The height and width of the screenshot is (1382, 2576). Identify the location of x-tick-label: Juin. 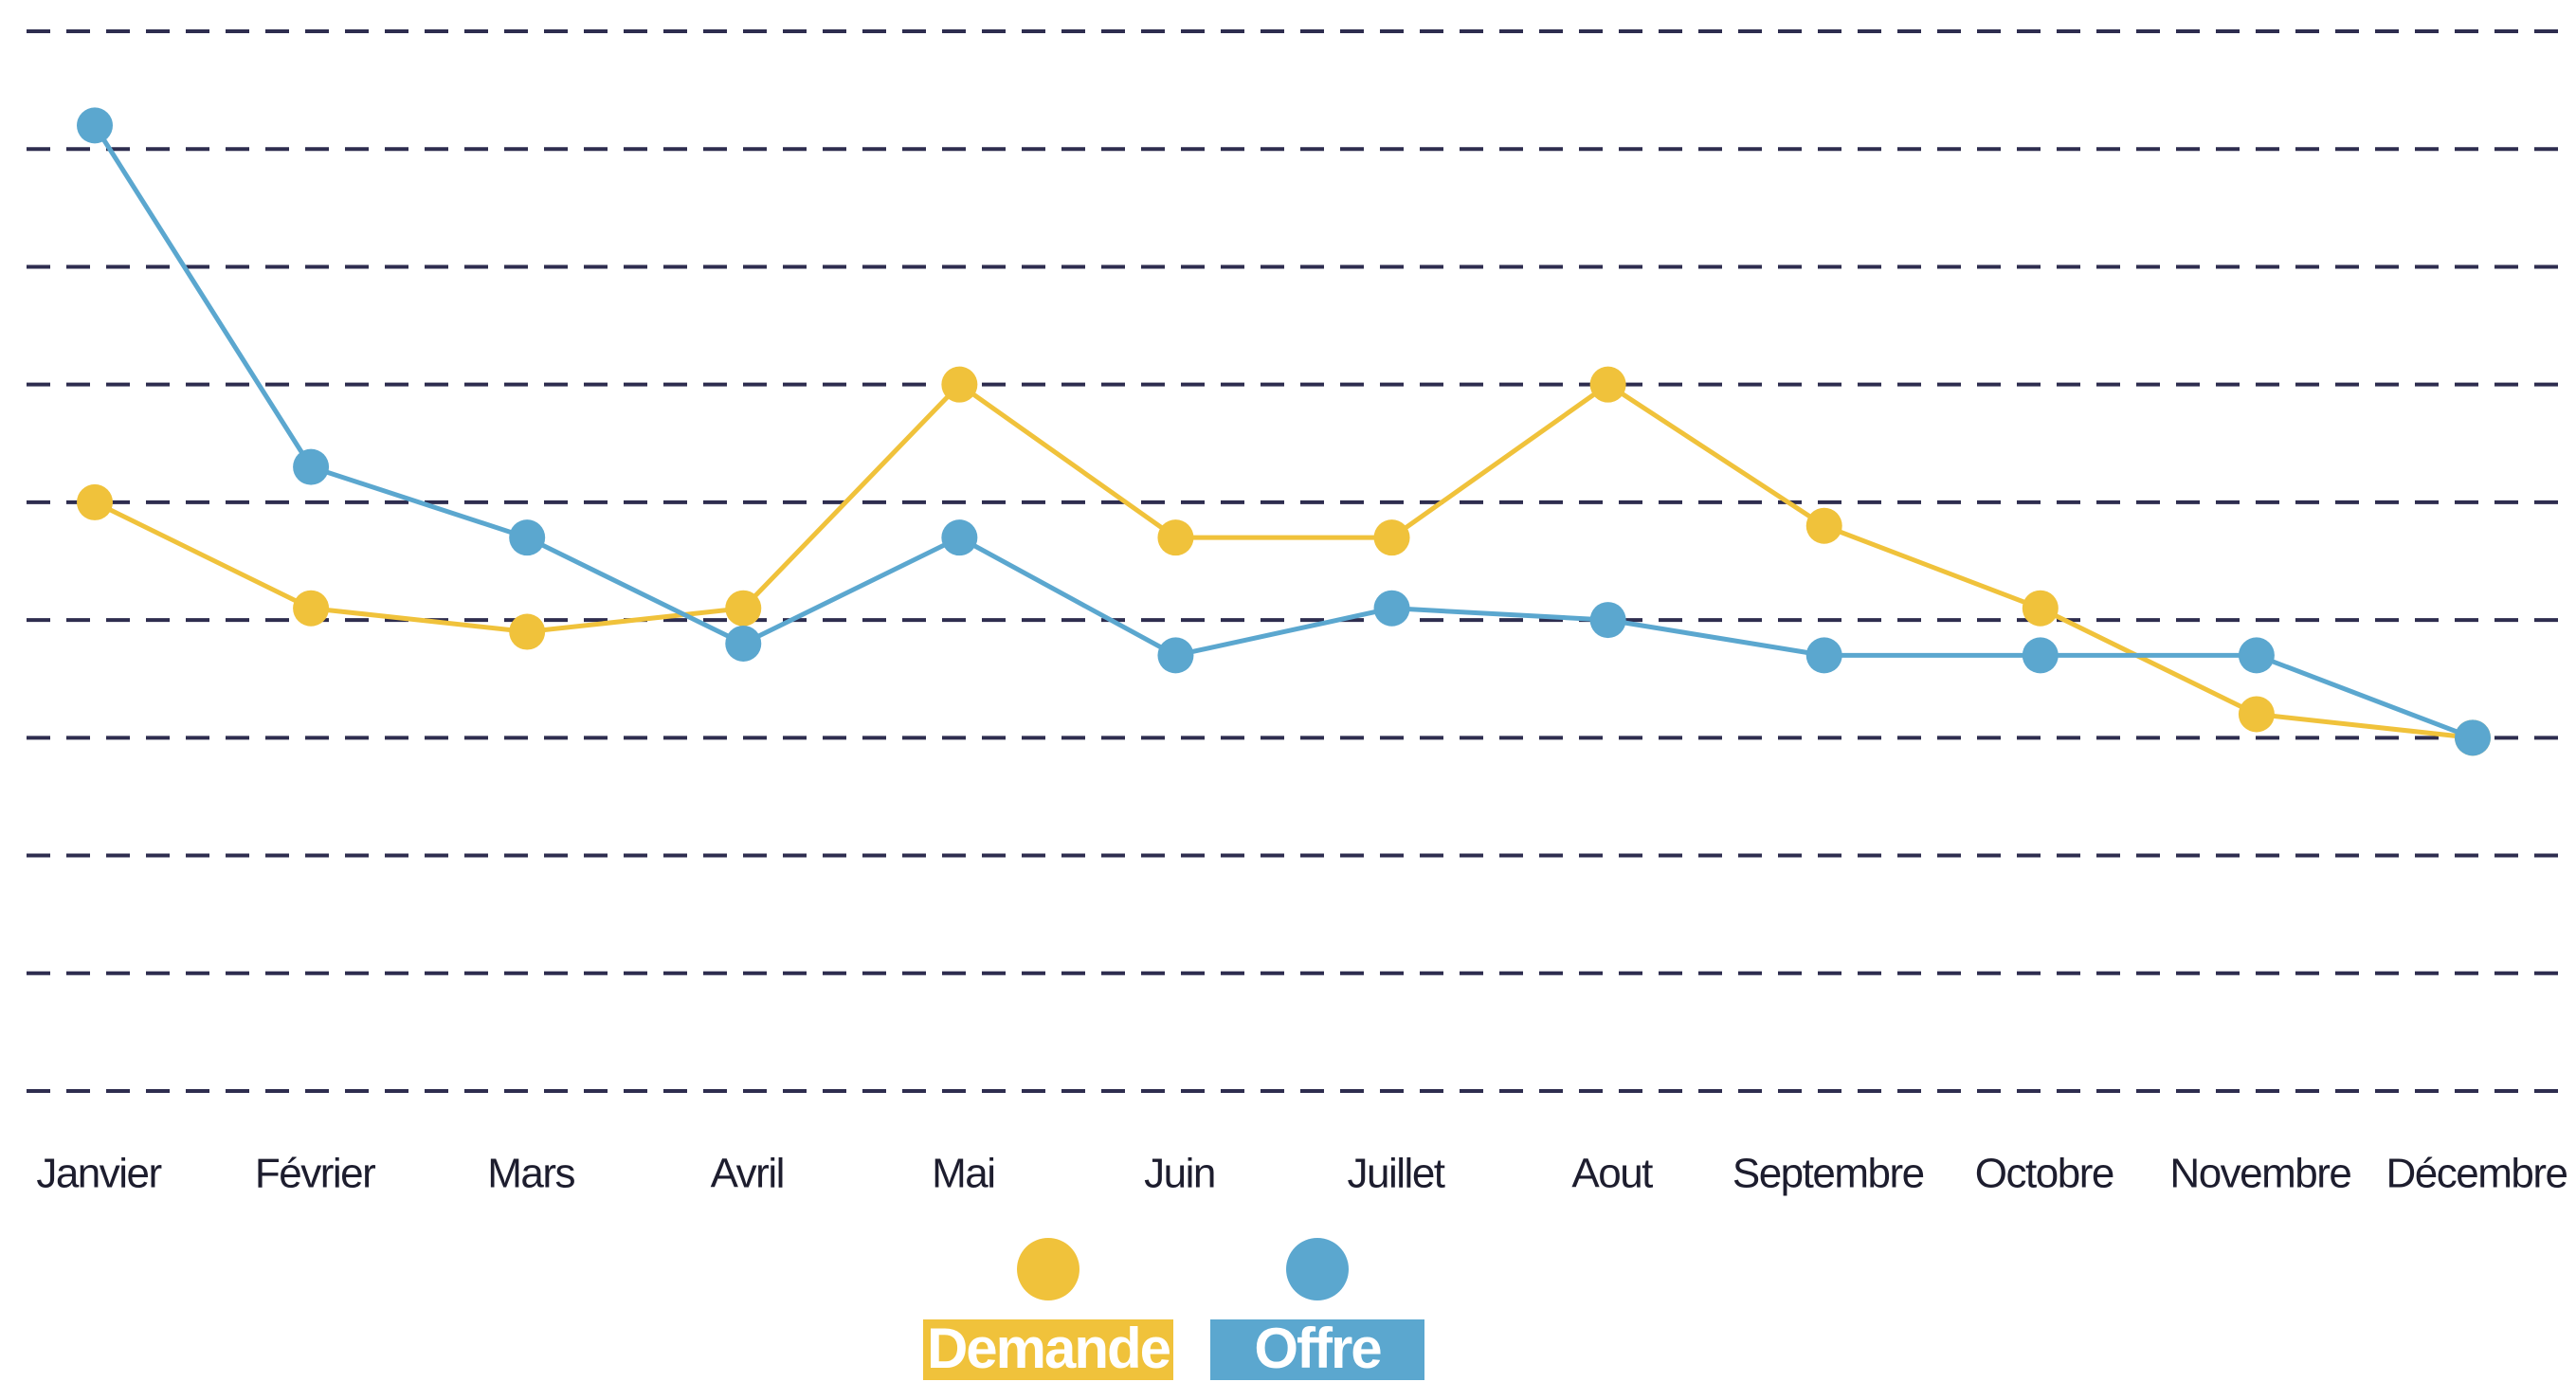
(1179, 1174).